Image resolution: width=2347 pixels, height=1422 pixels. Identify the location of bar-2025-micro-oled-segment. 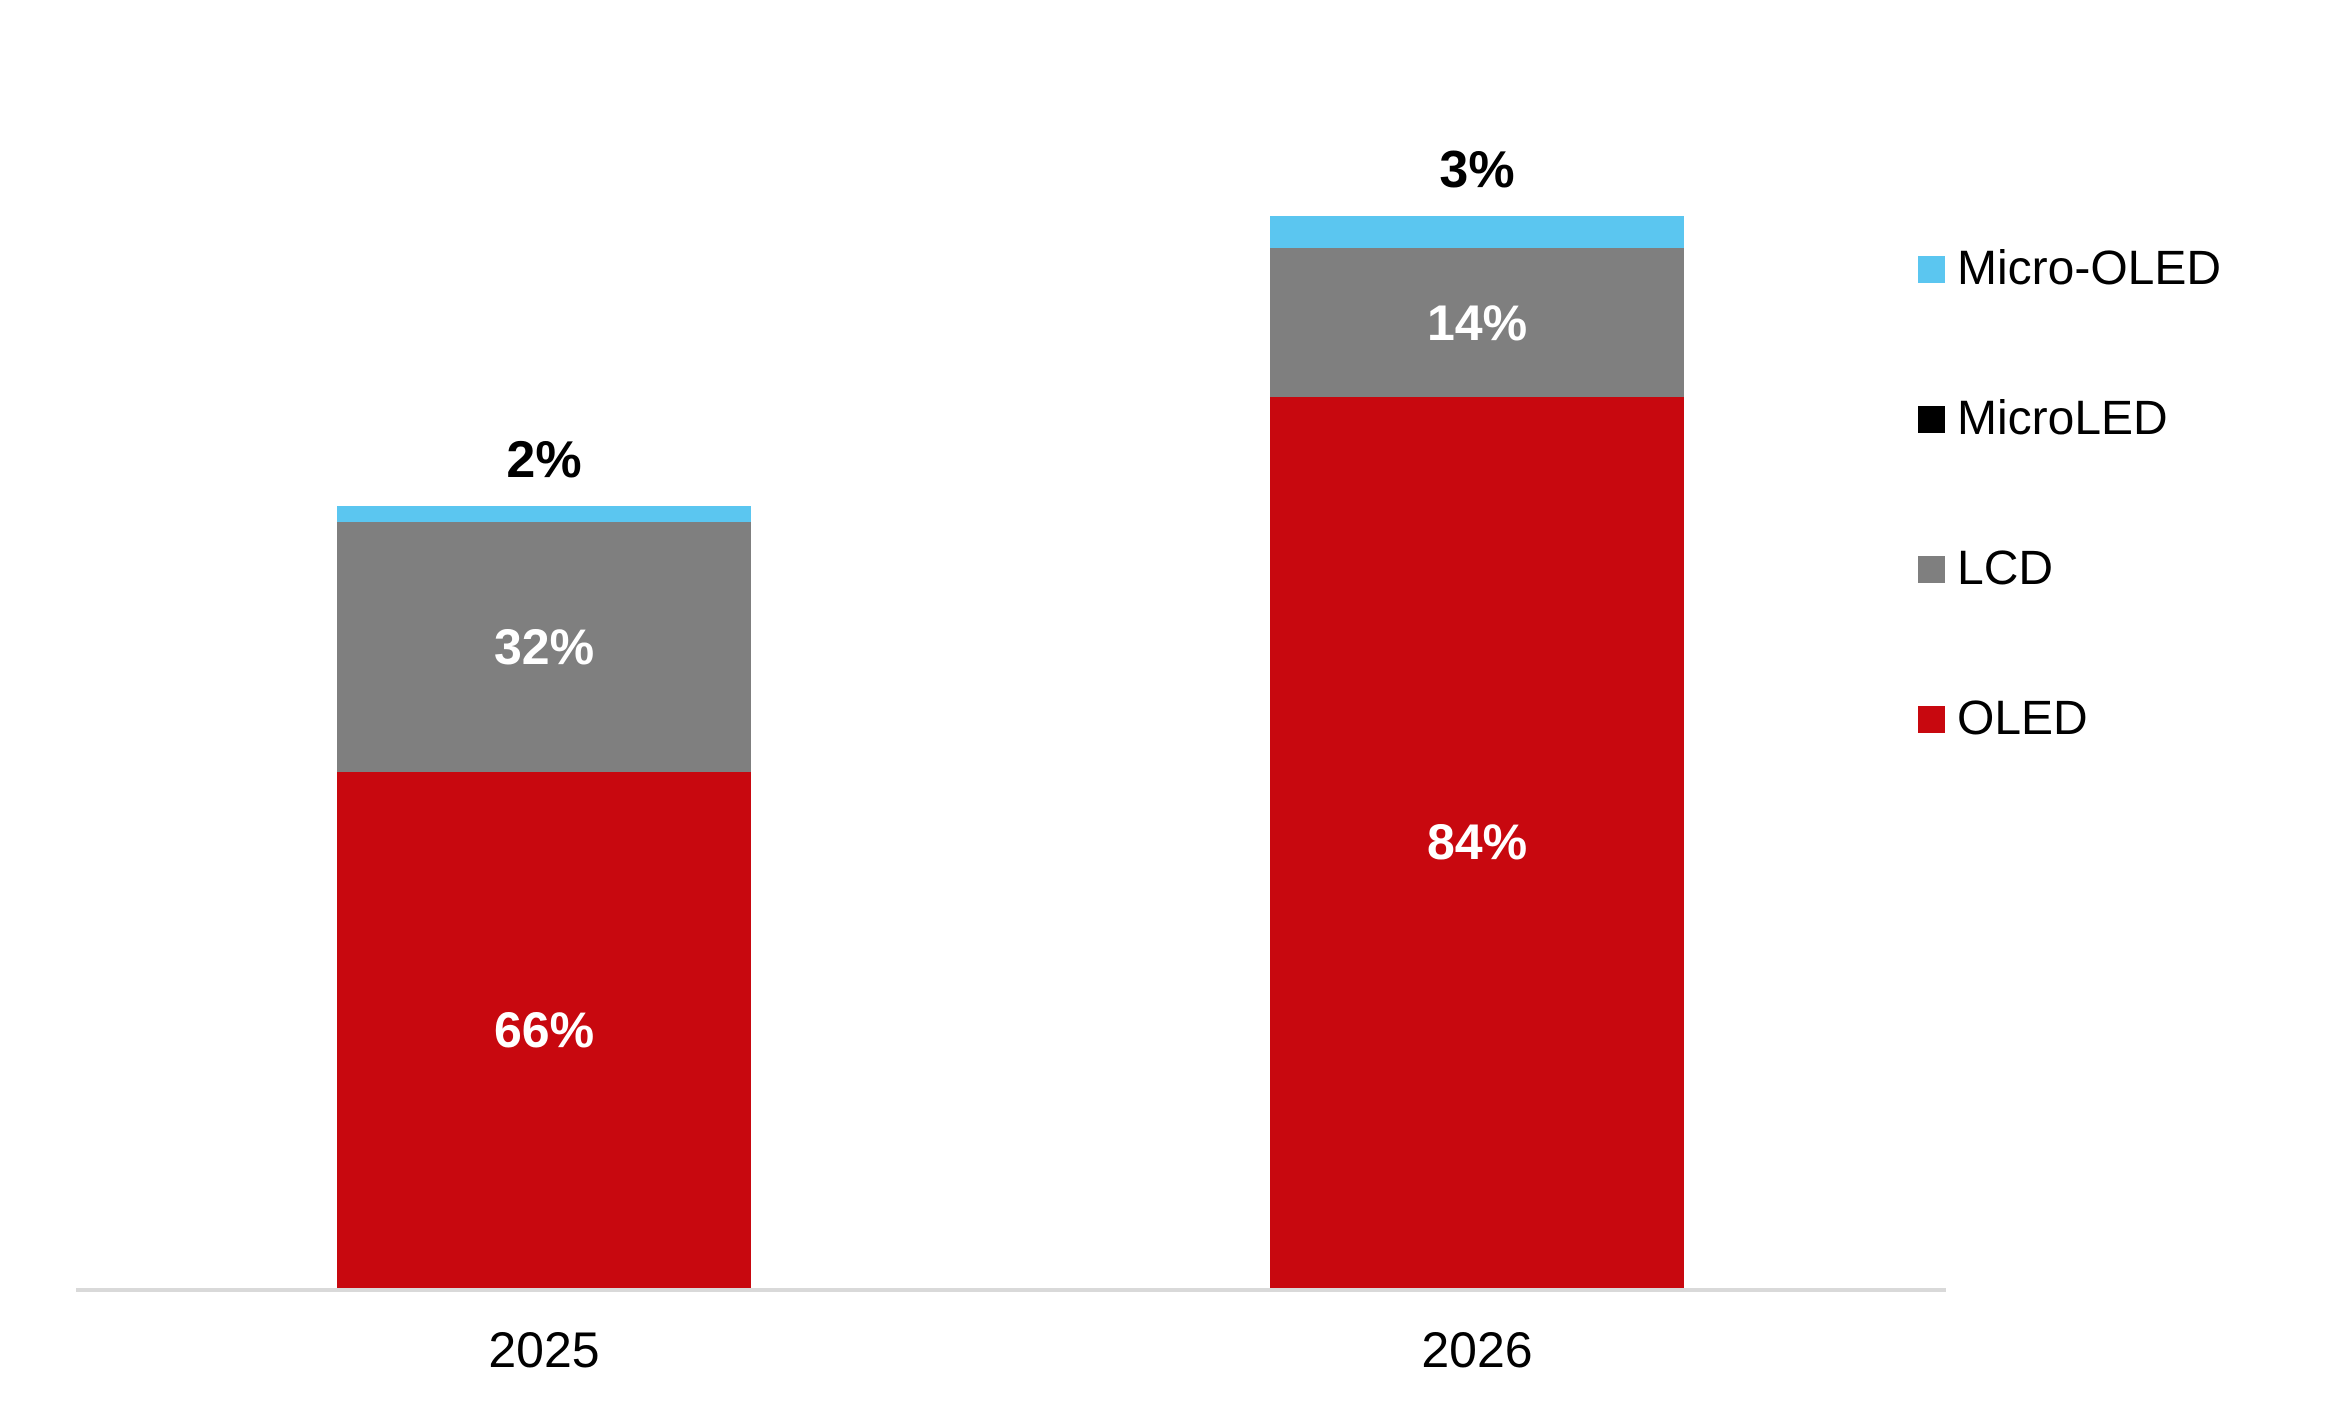
(544, 514).